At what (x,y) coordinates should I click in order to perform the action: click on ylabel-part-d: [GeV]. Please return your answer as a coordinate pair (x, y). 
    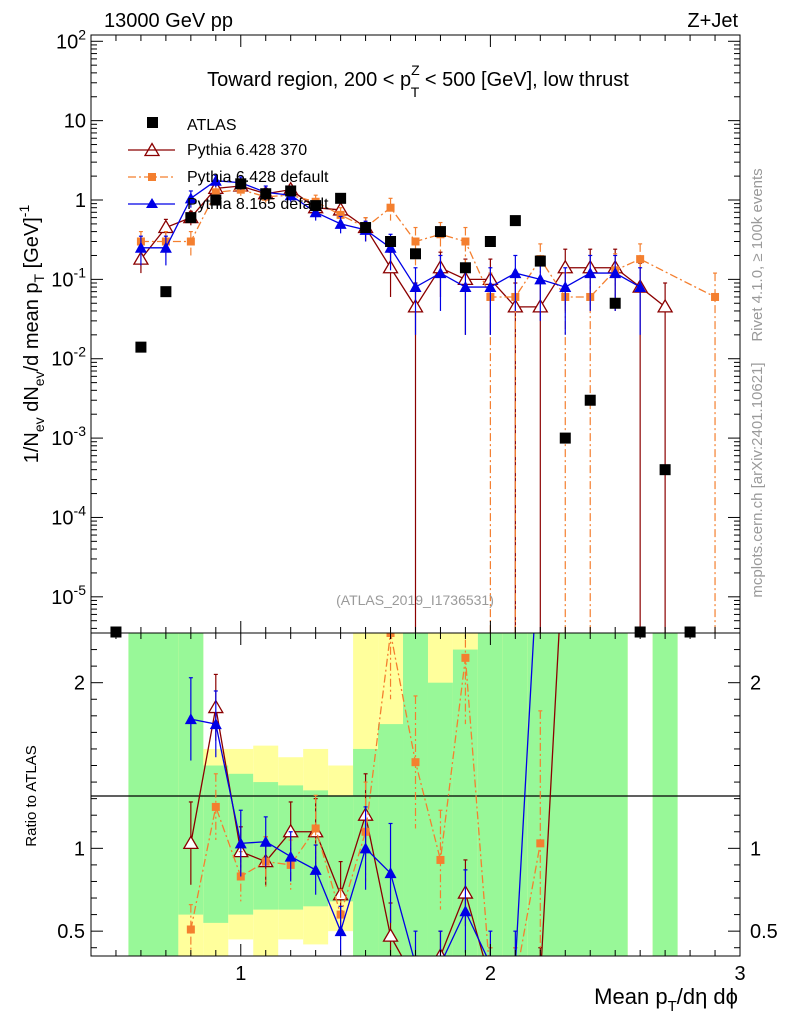
    Looking at the image, I should click on (32, 245).